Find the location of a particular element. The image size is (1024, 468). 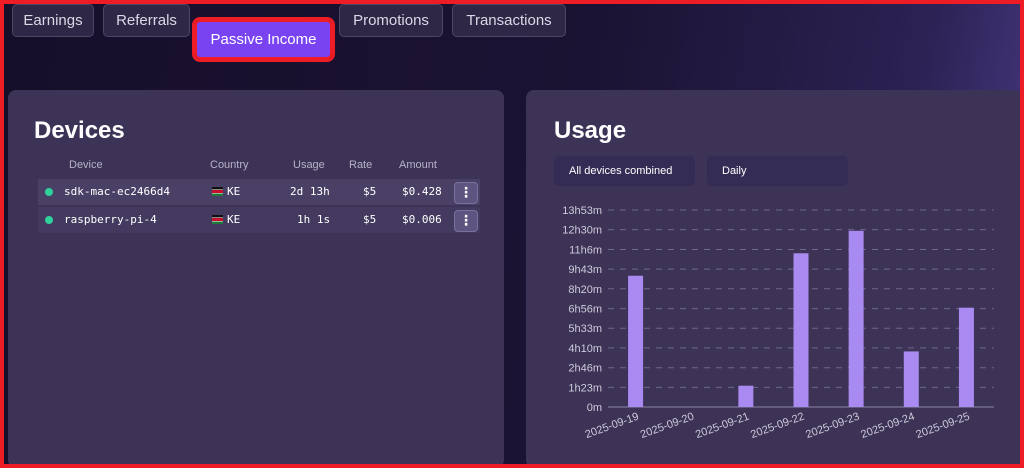

column-header-usage: Usage is located at coordinates (309, 165).